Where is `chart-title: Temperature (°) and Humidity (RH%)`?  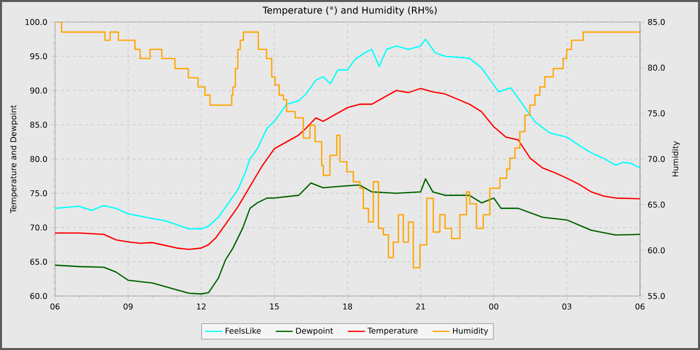 chart-title: Temperature (°) and Humidity (RH%) is located at coordinates (349, 11).